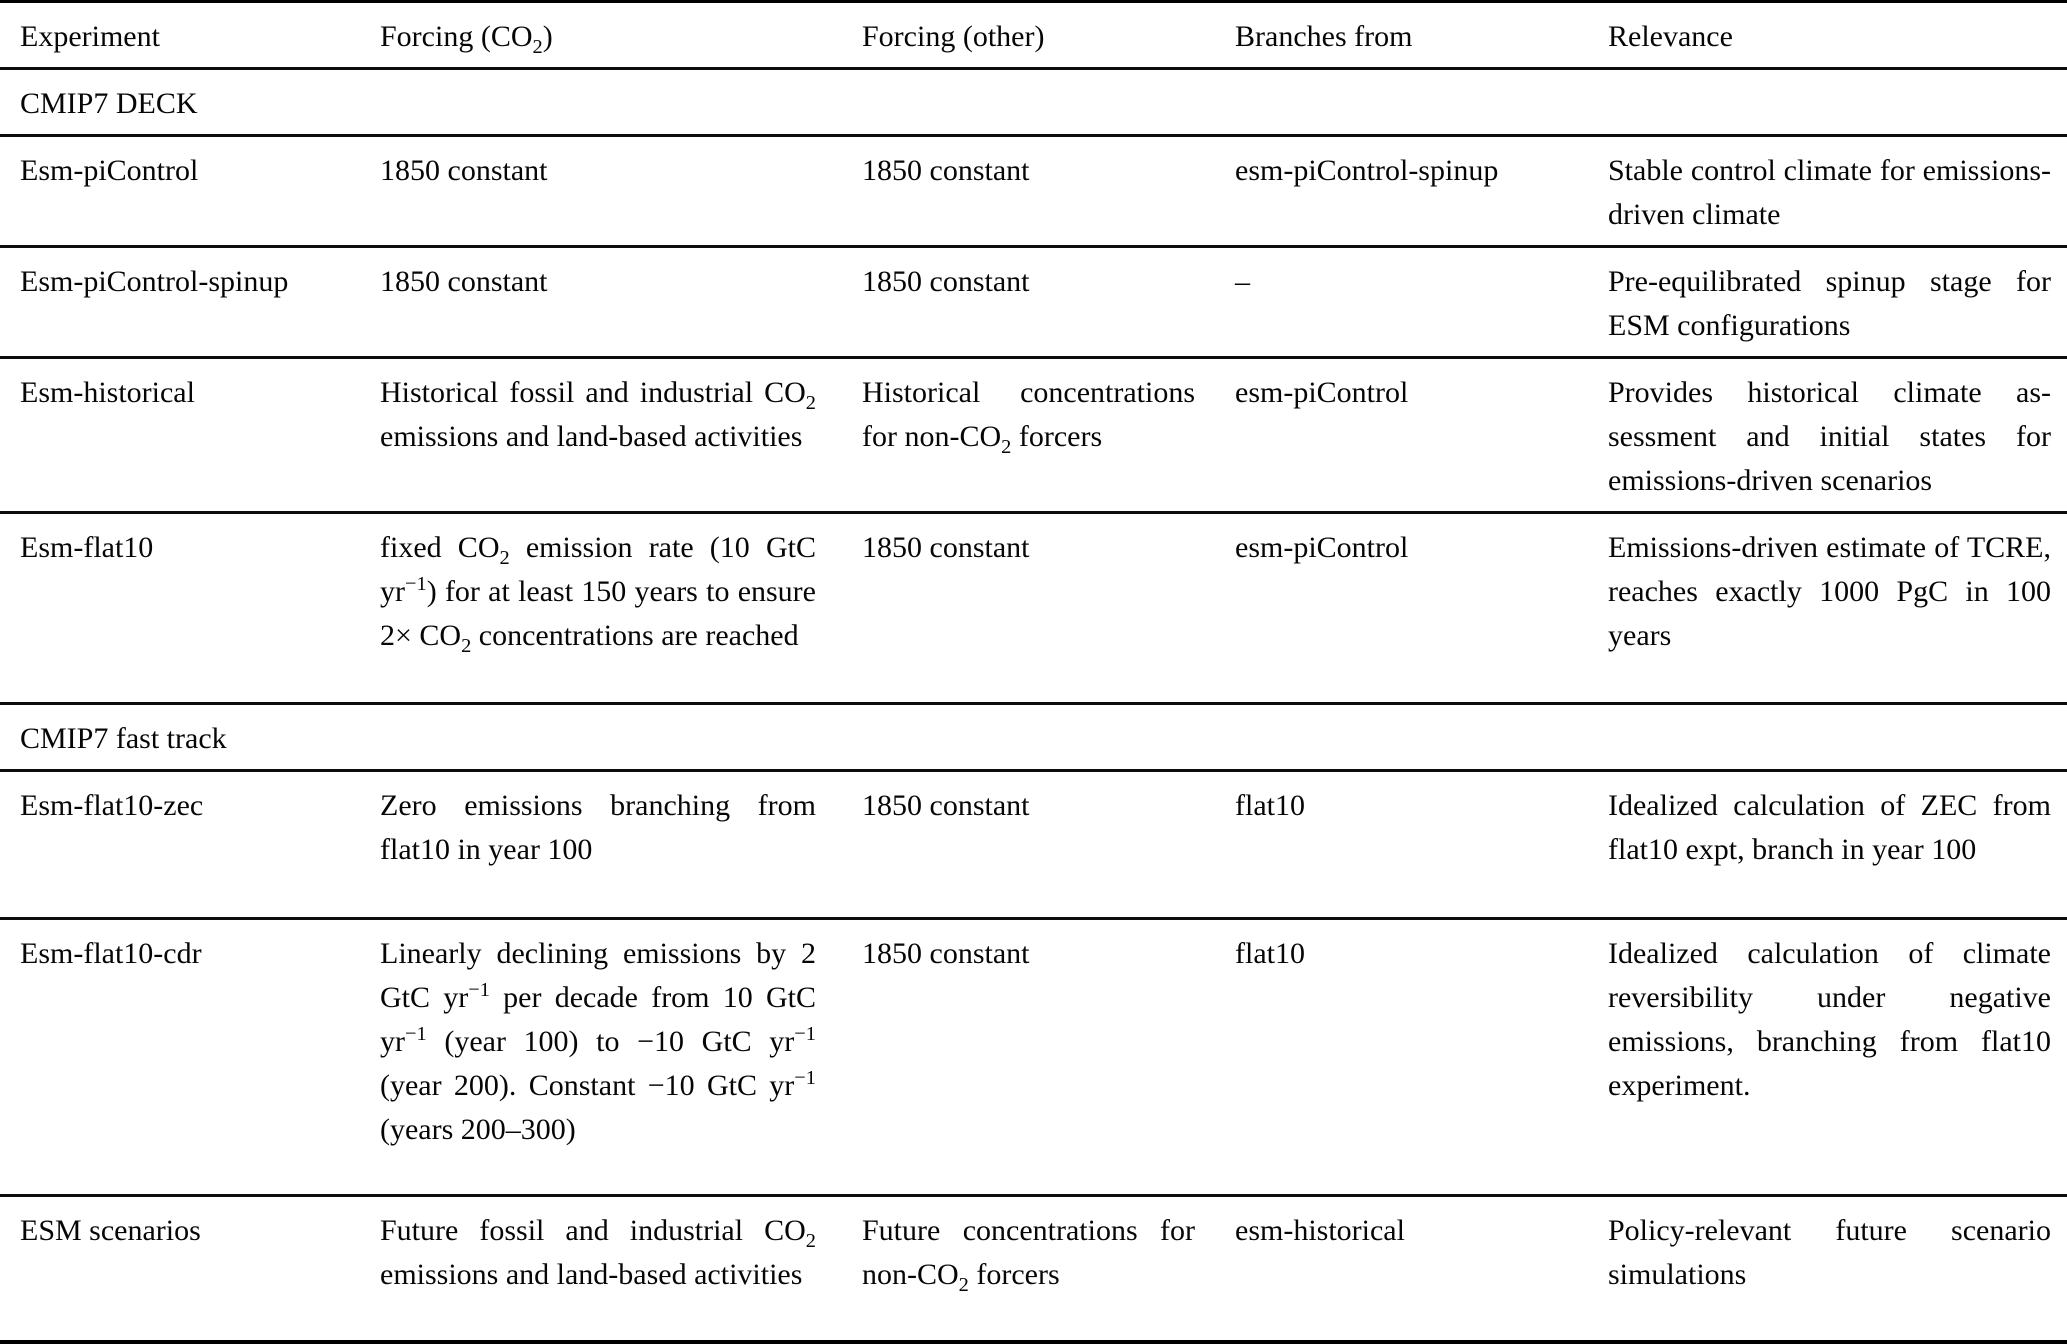 The height and width of the screenshot is (1344, 2067). Describe the element at coordinates (154, 281) in the screenshot. I see `experiment-cell: Esm-piControl-spinup` at that location.